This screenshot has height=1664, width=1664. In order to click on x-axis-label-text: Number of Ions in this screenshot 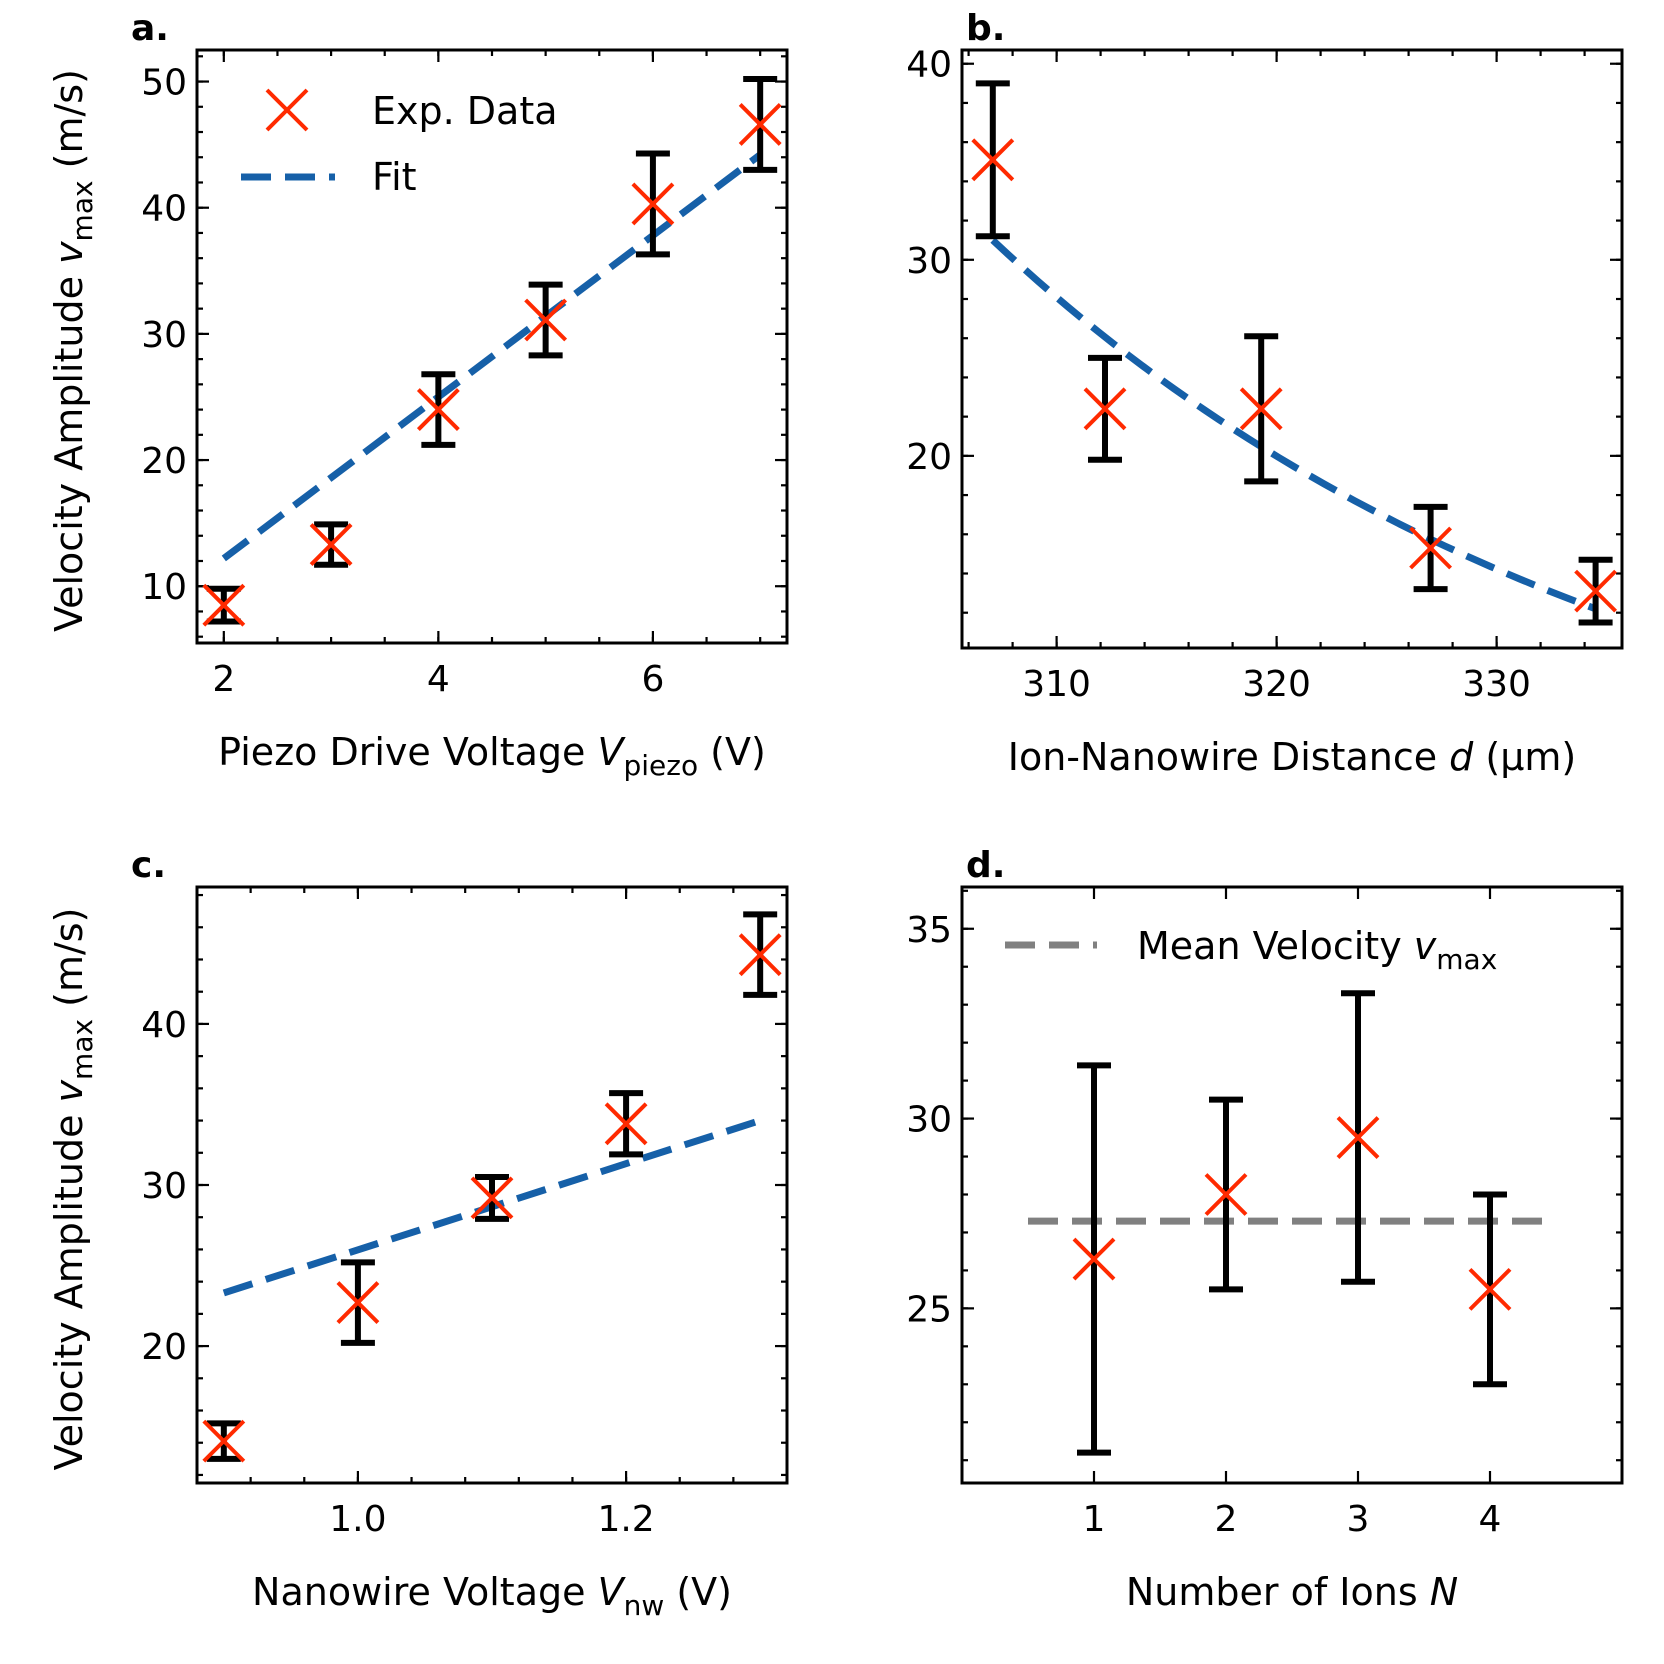, I will do `click(1278, 1592)`.